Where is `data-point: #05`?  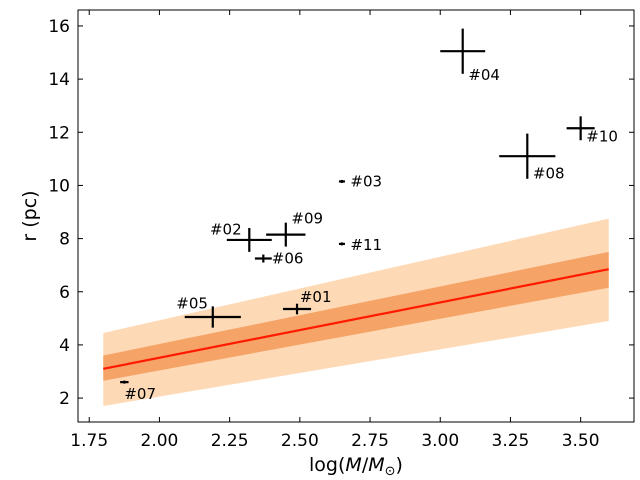 data-point: #05 is located at coordinates (208, 311).